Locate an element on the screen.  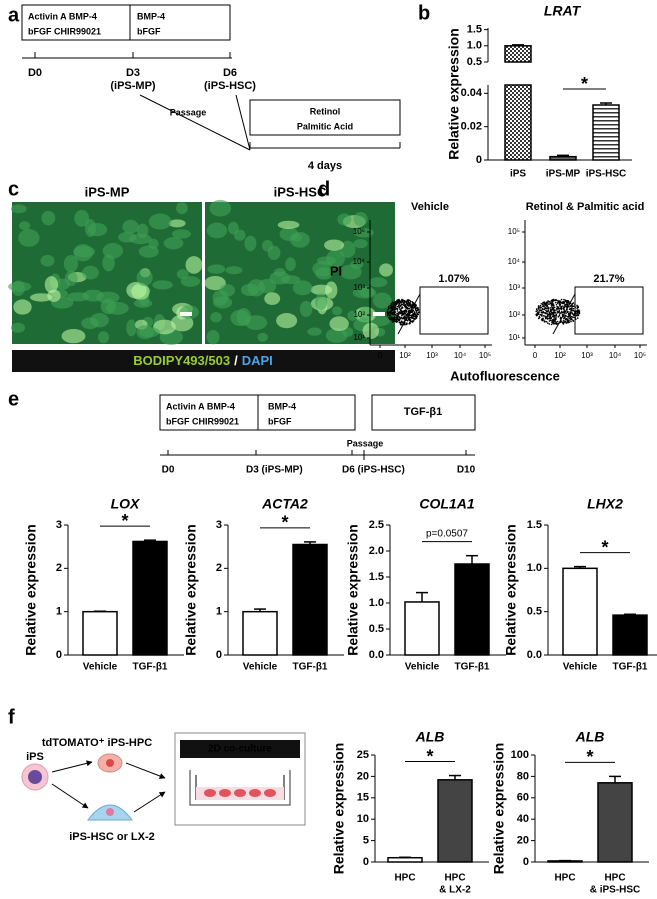
protocol-text: bFGF is located at coordinates (280, 421).